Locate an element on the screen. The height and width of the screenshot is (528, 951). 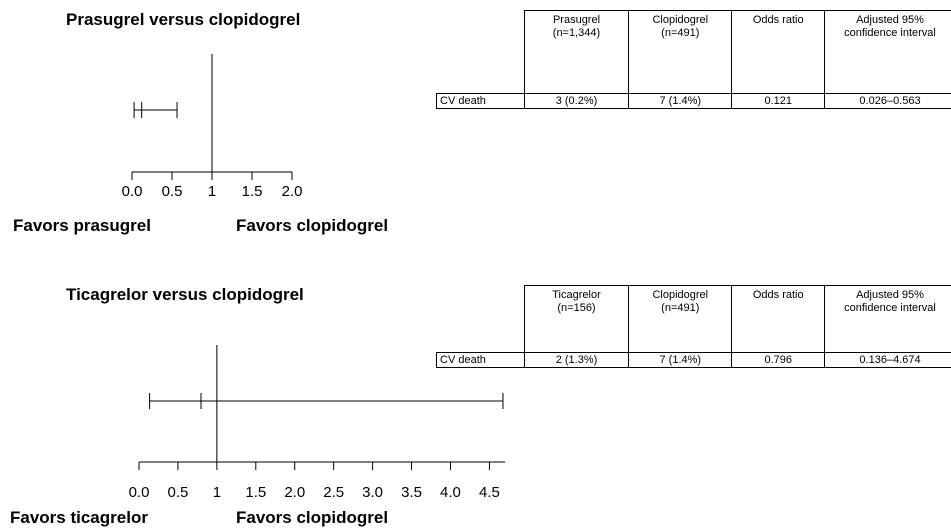
table-cell: 0.026–0.563 is located at coordinates (888, 101).